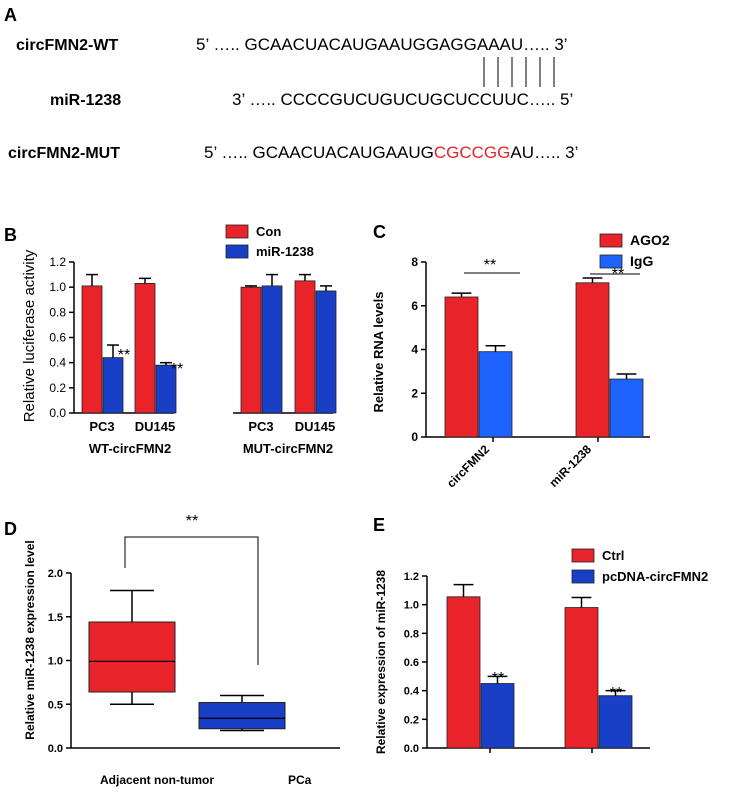 This screenshot has height=798, width=732. Describe the element at coordinates (378, 352) in the screenshot. I see `y-axis-label: Relative RNA levels` at that location.